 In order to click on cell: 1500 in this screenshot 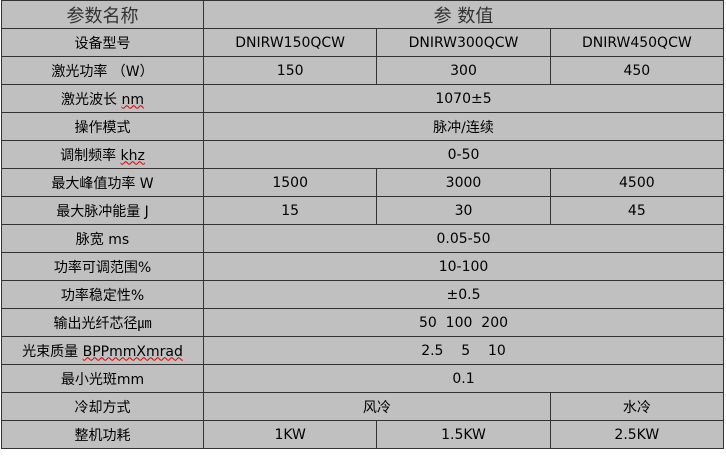, I will do `click(290, 182)`.